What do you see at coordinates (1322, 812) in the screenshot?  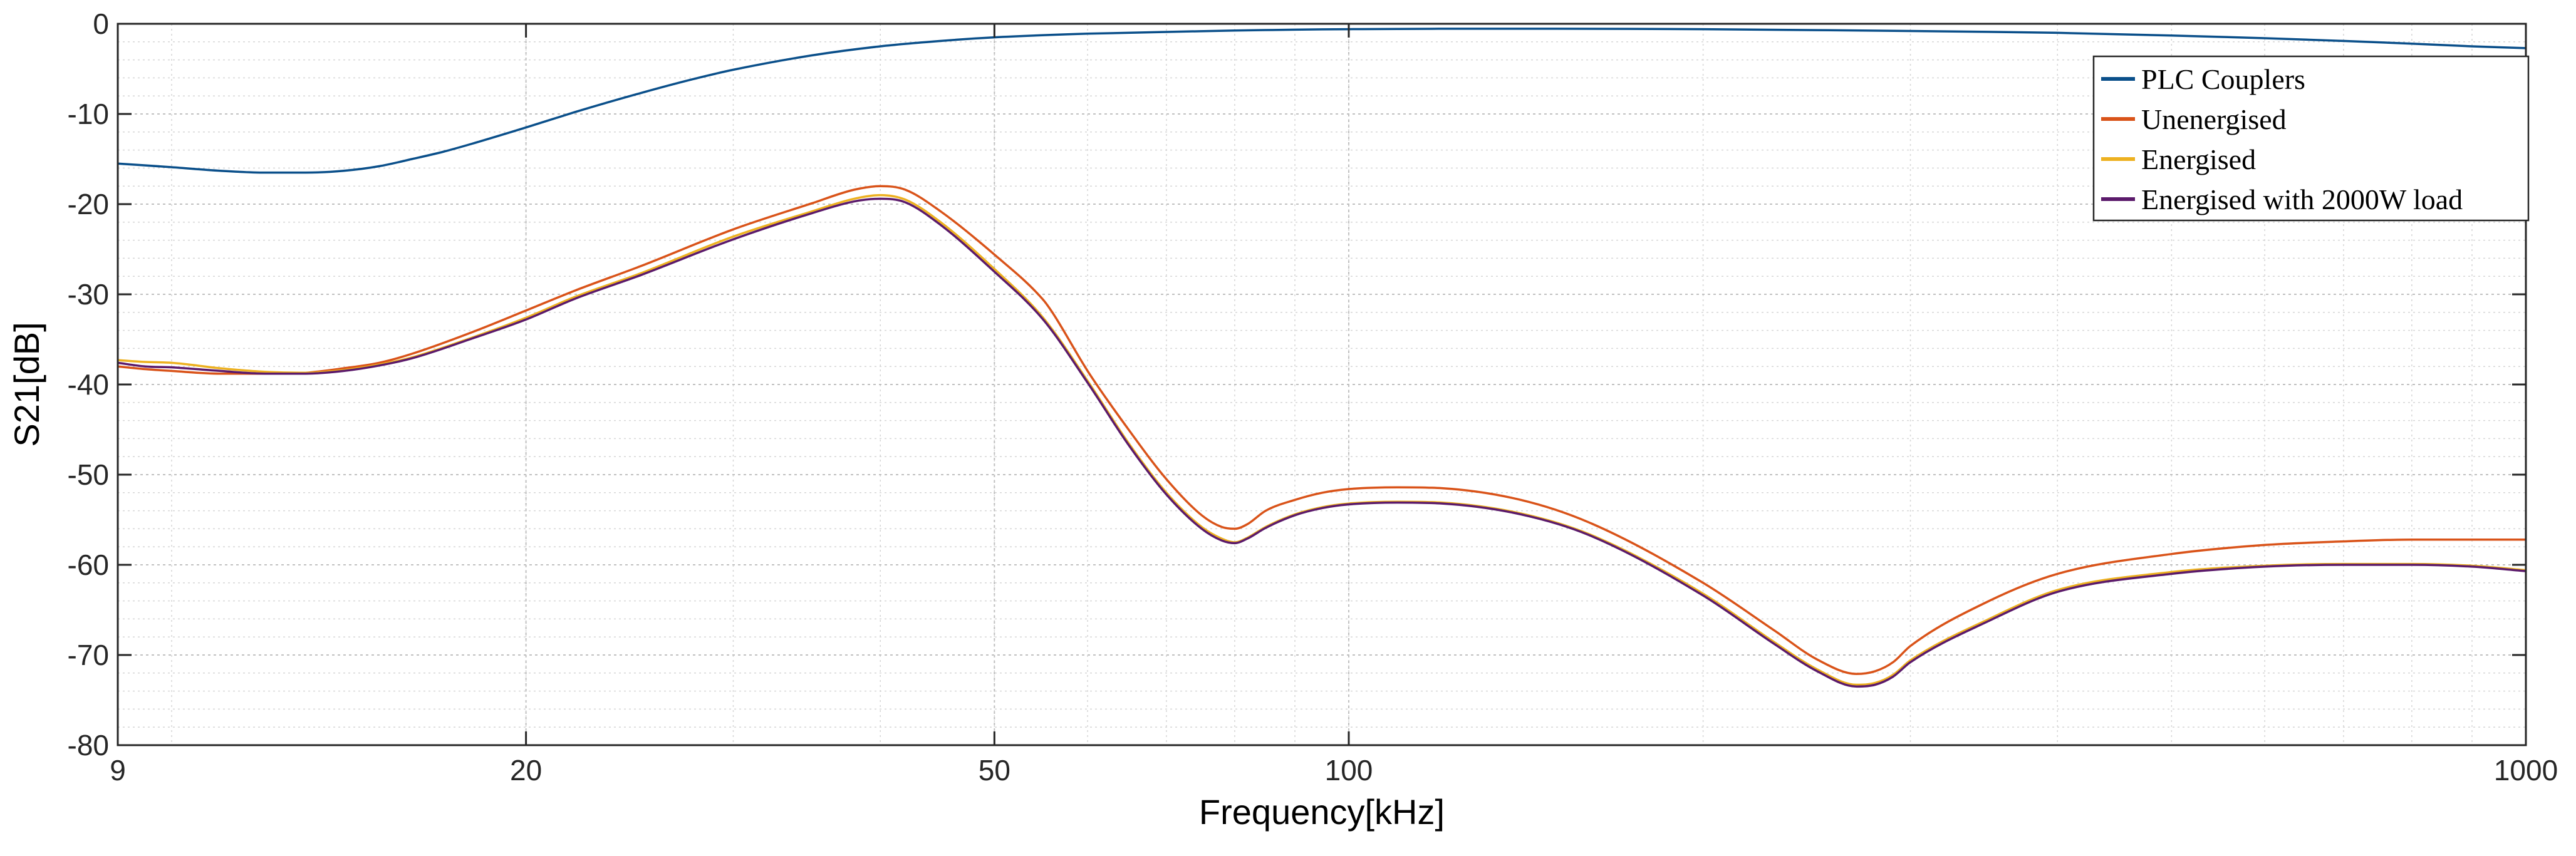 I see `x-axis-title: Frequency[kHz]` at bounding box center [1322, 812].